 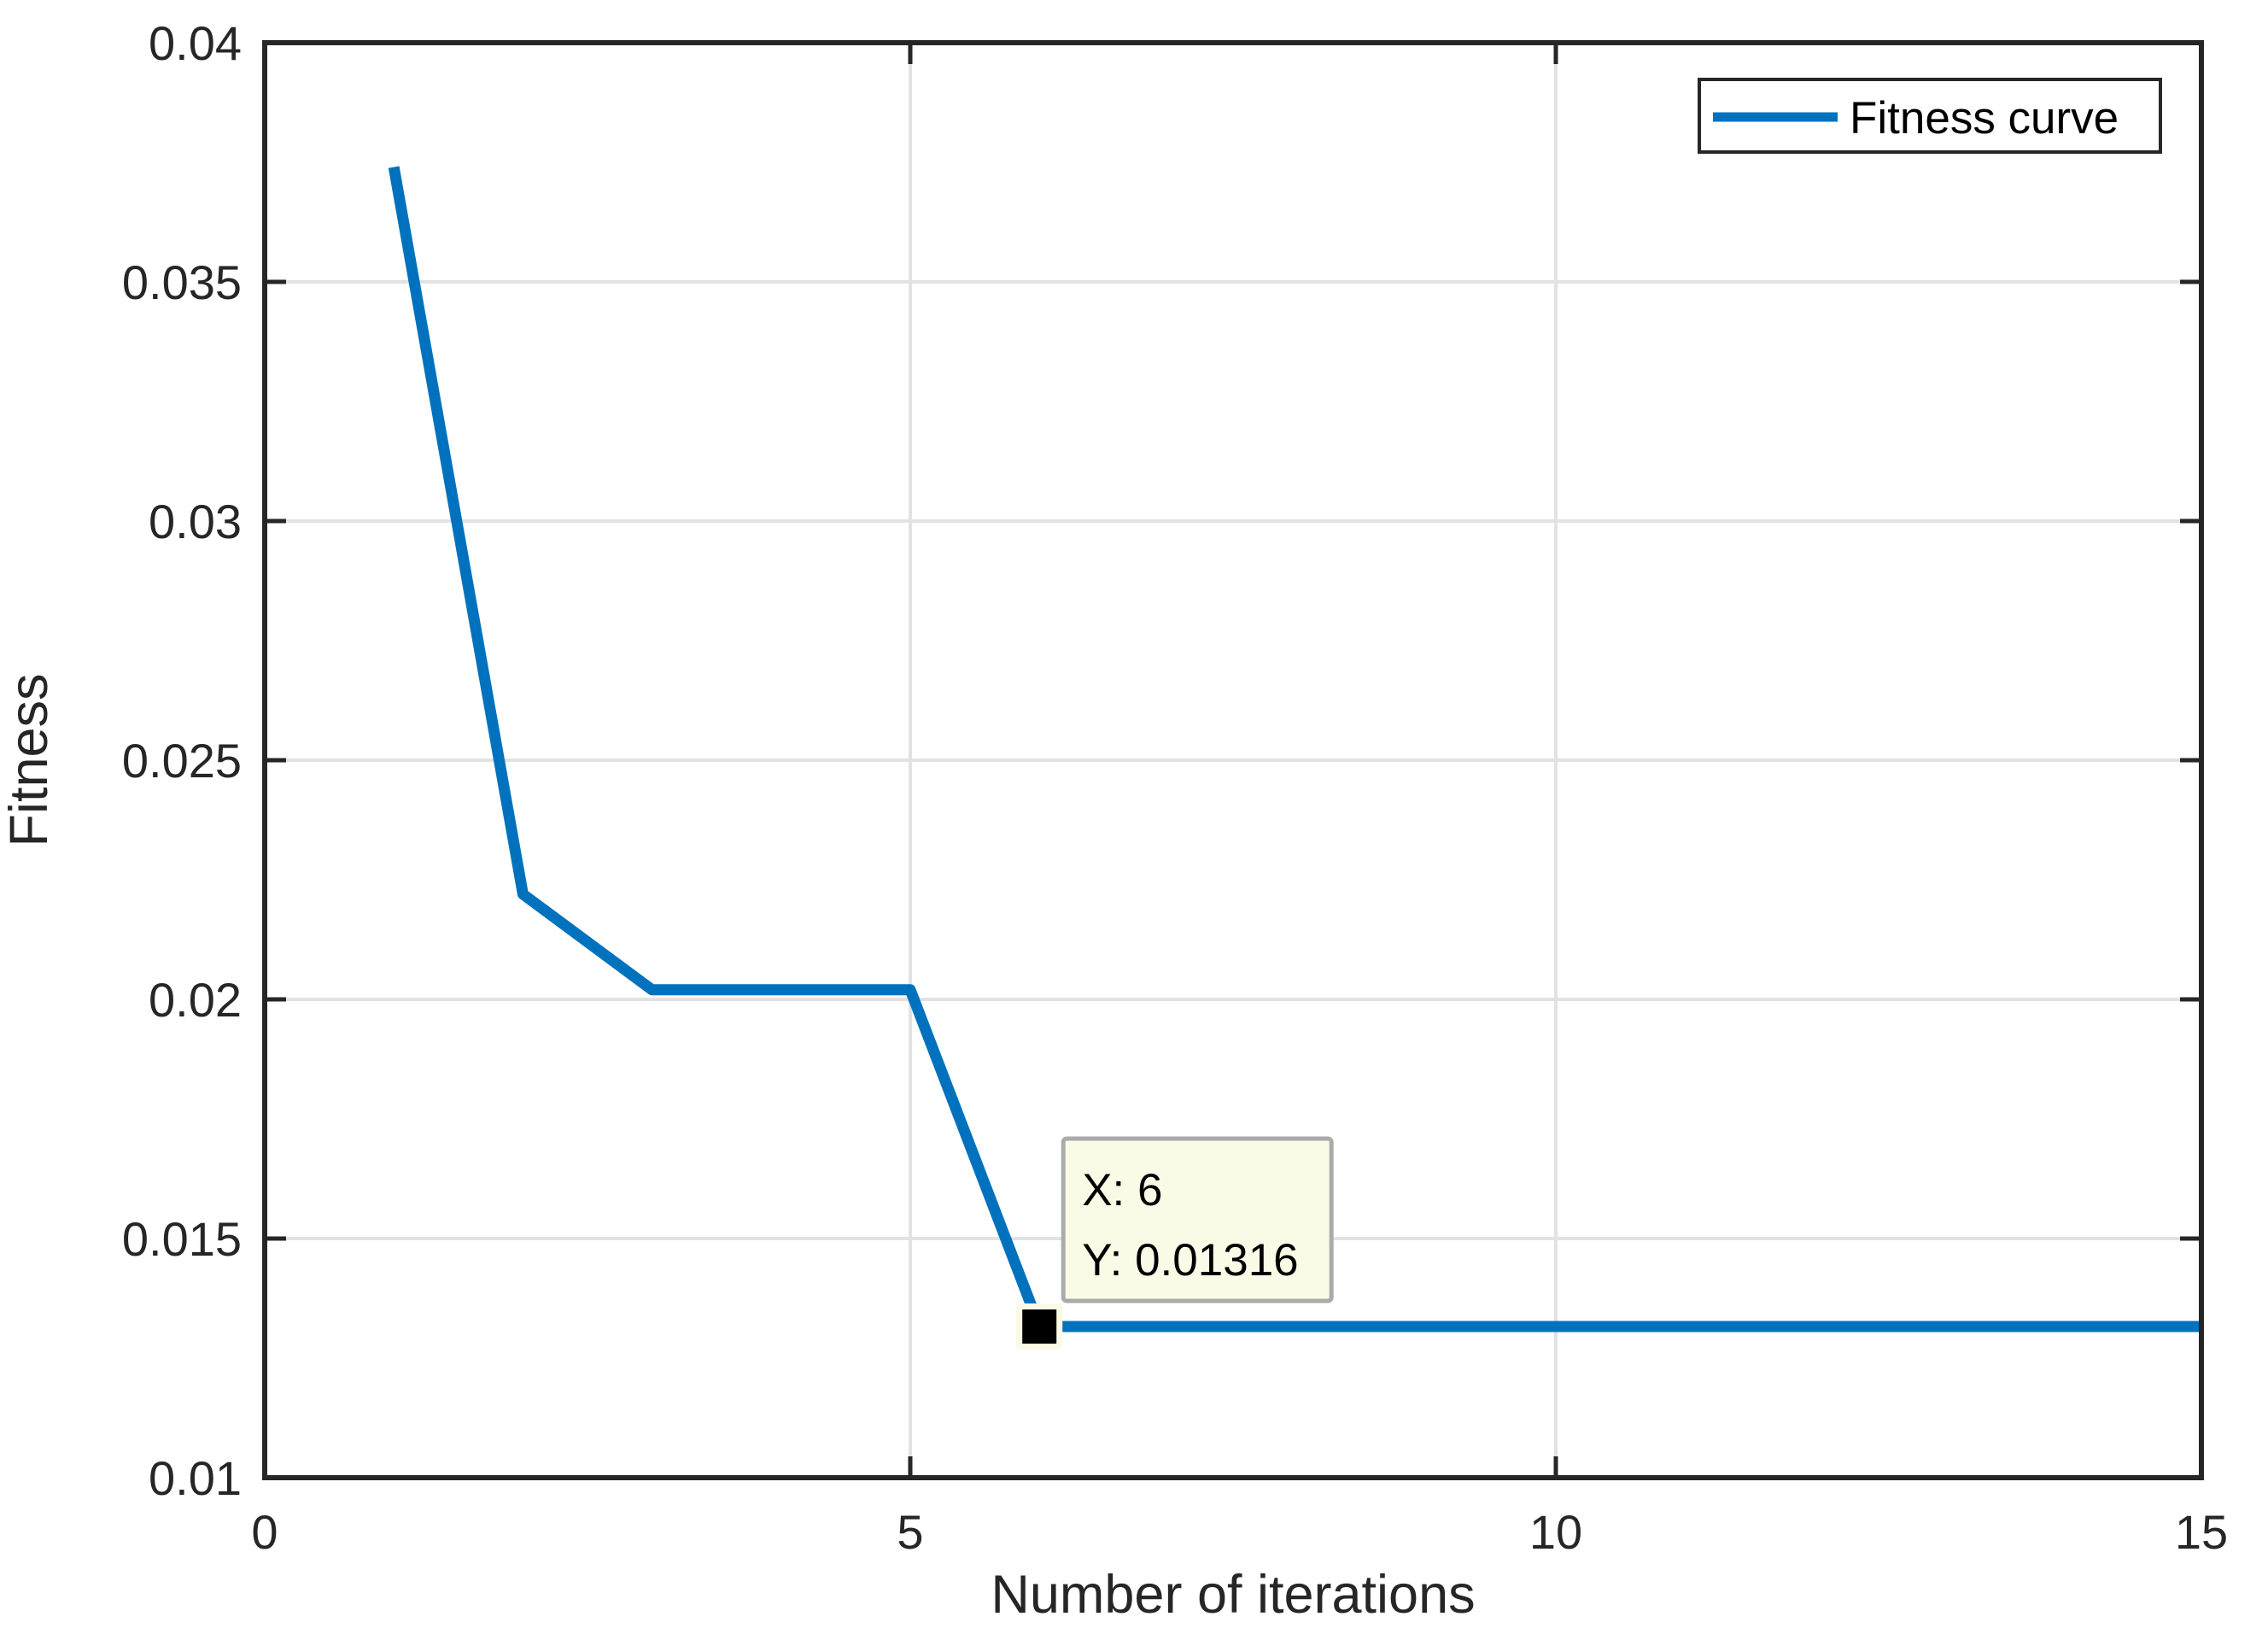 I want to click on legend: Fitness curve, so click(x=1930, y=116).